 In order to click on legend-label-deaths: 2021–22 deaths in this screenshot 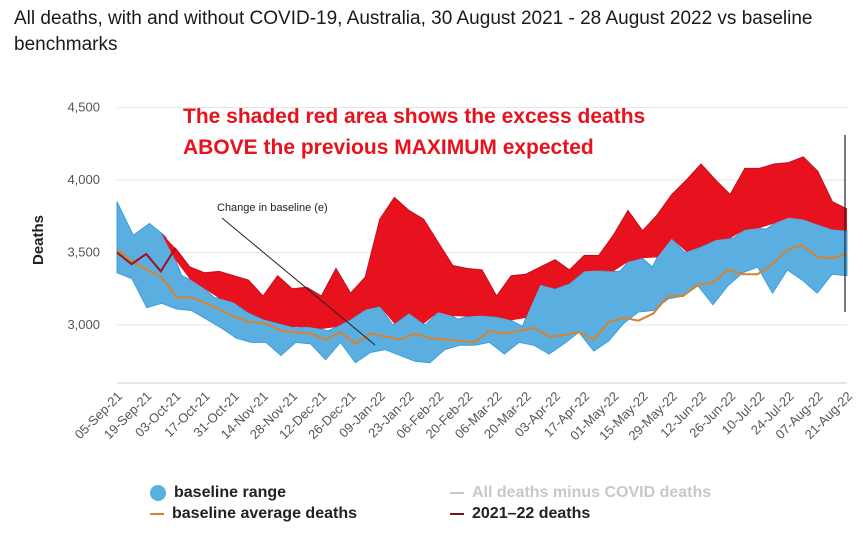, I will do `click(531, 513)`.